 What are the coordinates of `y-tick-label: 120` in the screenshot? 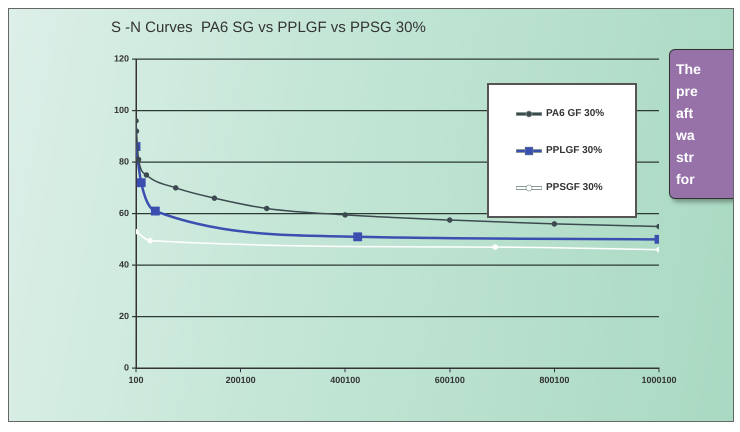 It's located at (122, 58).